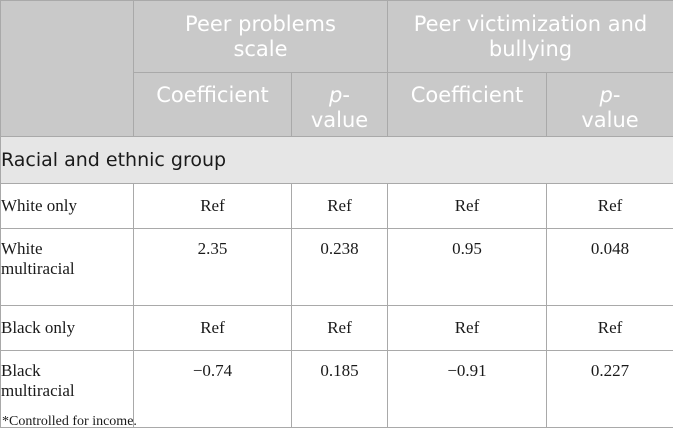 The width and height of the screenshot is (673, 435). I want to click on row-label-line1: Black, so click(21, 370).